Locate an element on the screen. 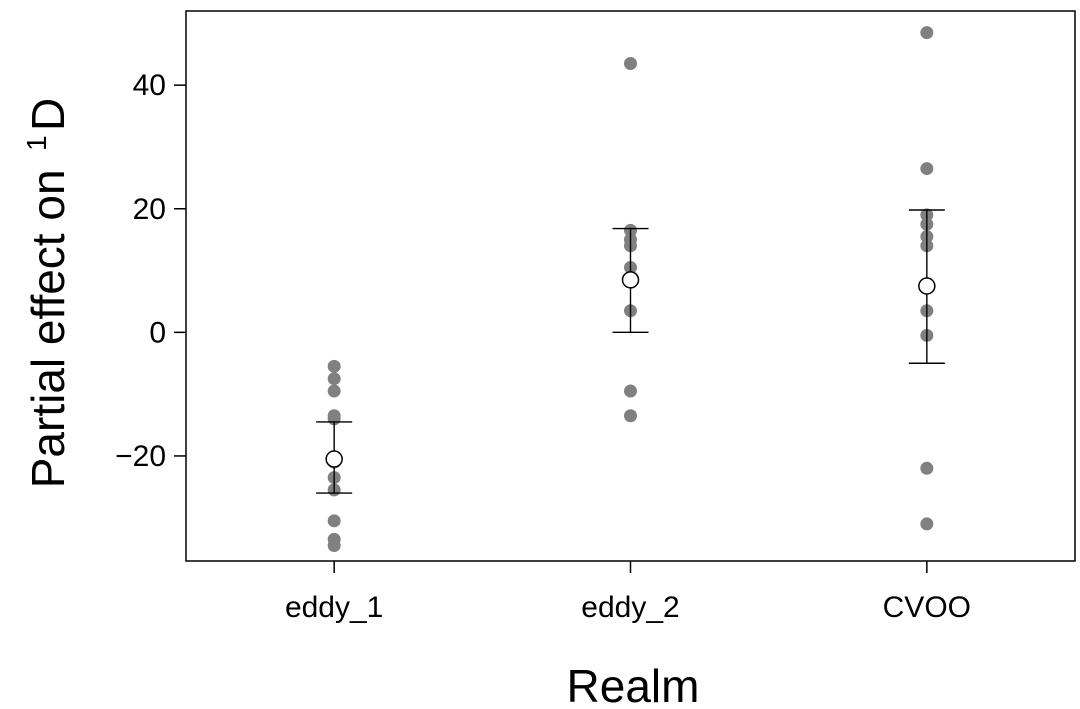 The height and width of the screenshot is (709, 1080). y-axis: −20 0 20 40 is located at coordinates (150, 271).